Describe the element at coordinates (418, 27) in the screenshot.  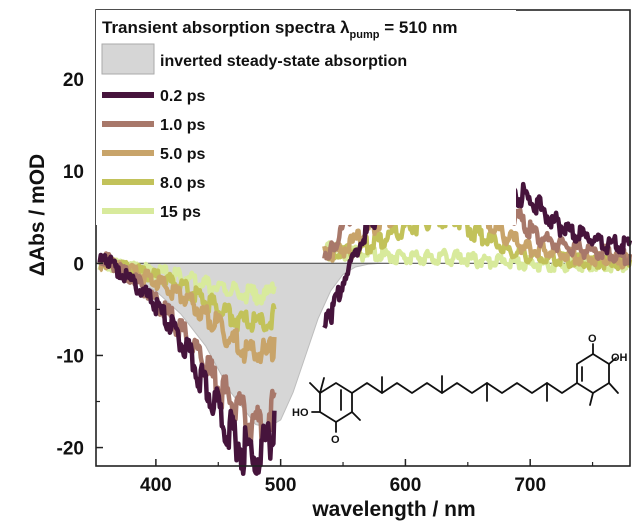
I see `legend-title-tail: = 510 nm` at that location.